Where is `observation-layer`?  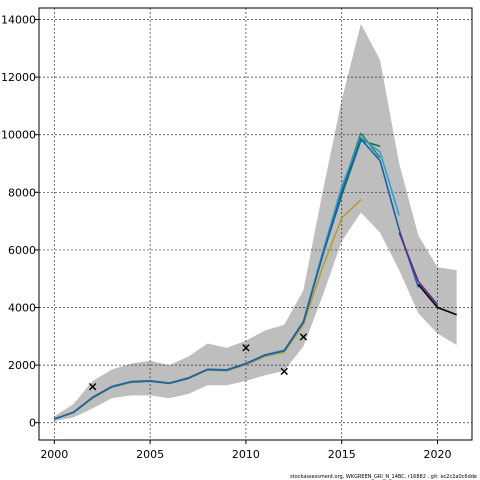 observation-layer is located at coordinates (198, 362).